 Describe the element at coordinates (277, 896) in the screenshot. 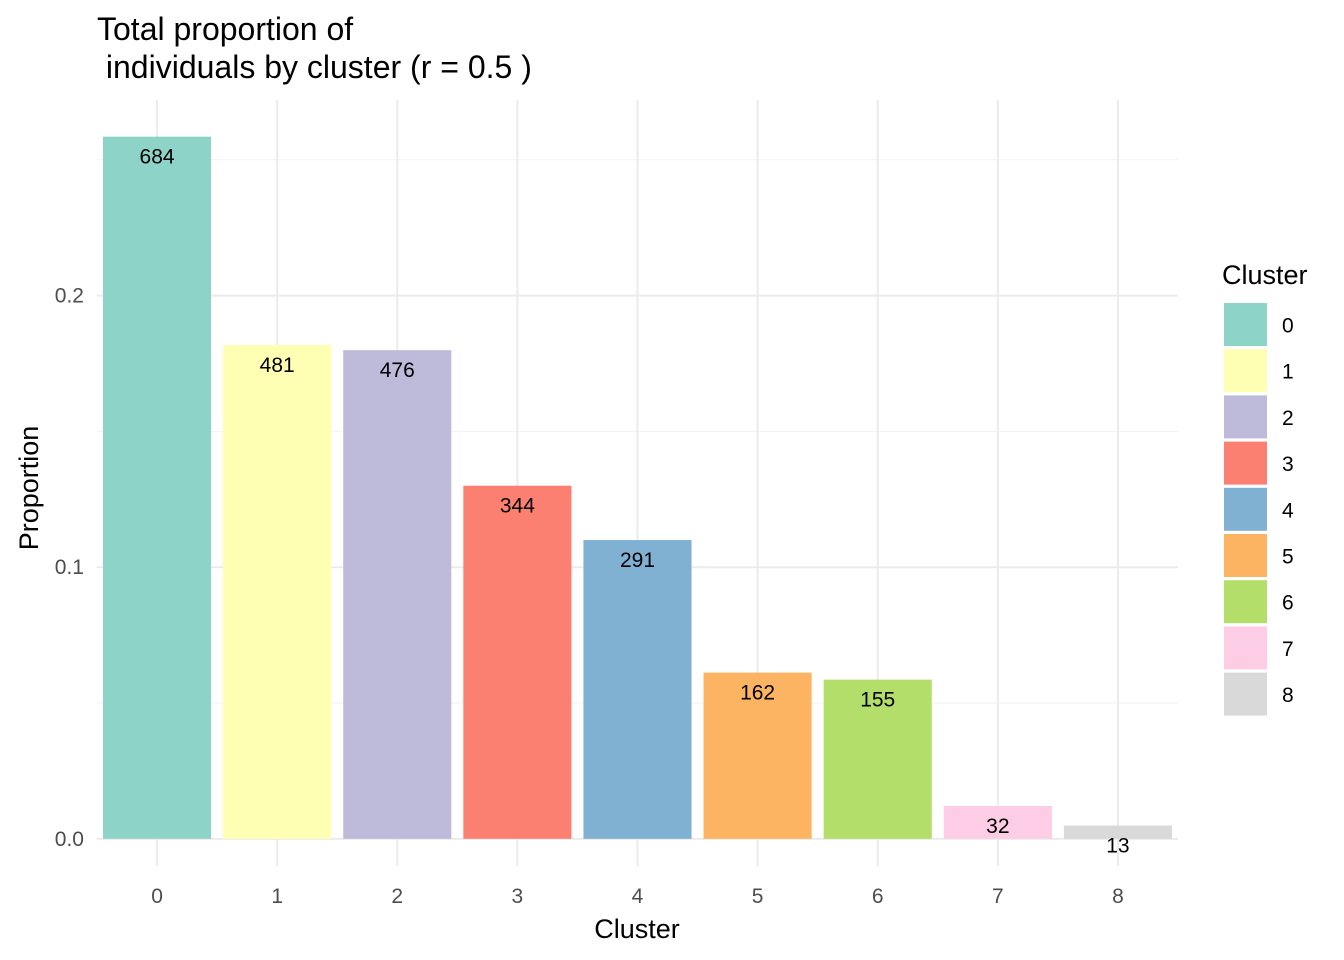

I see `x-tick-label: 1` at that location.